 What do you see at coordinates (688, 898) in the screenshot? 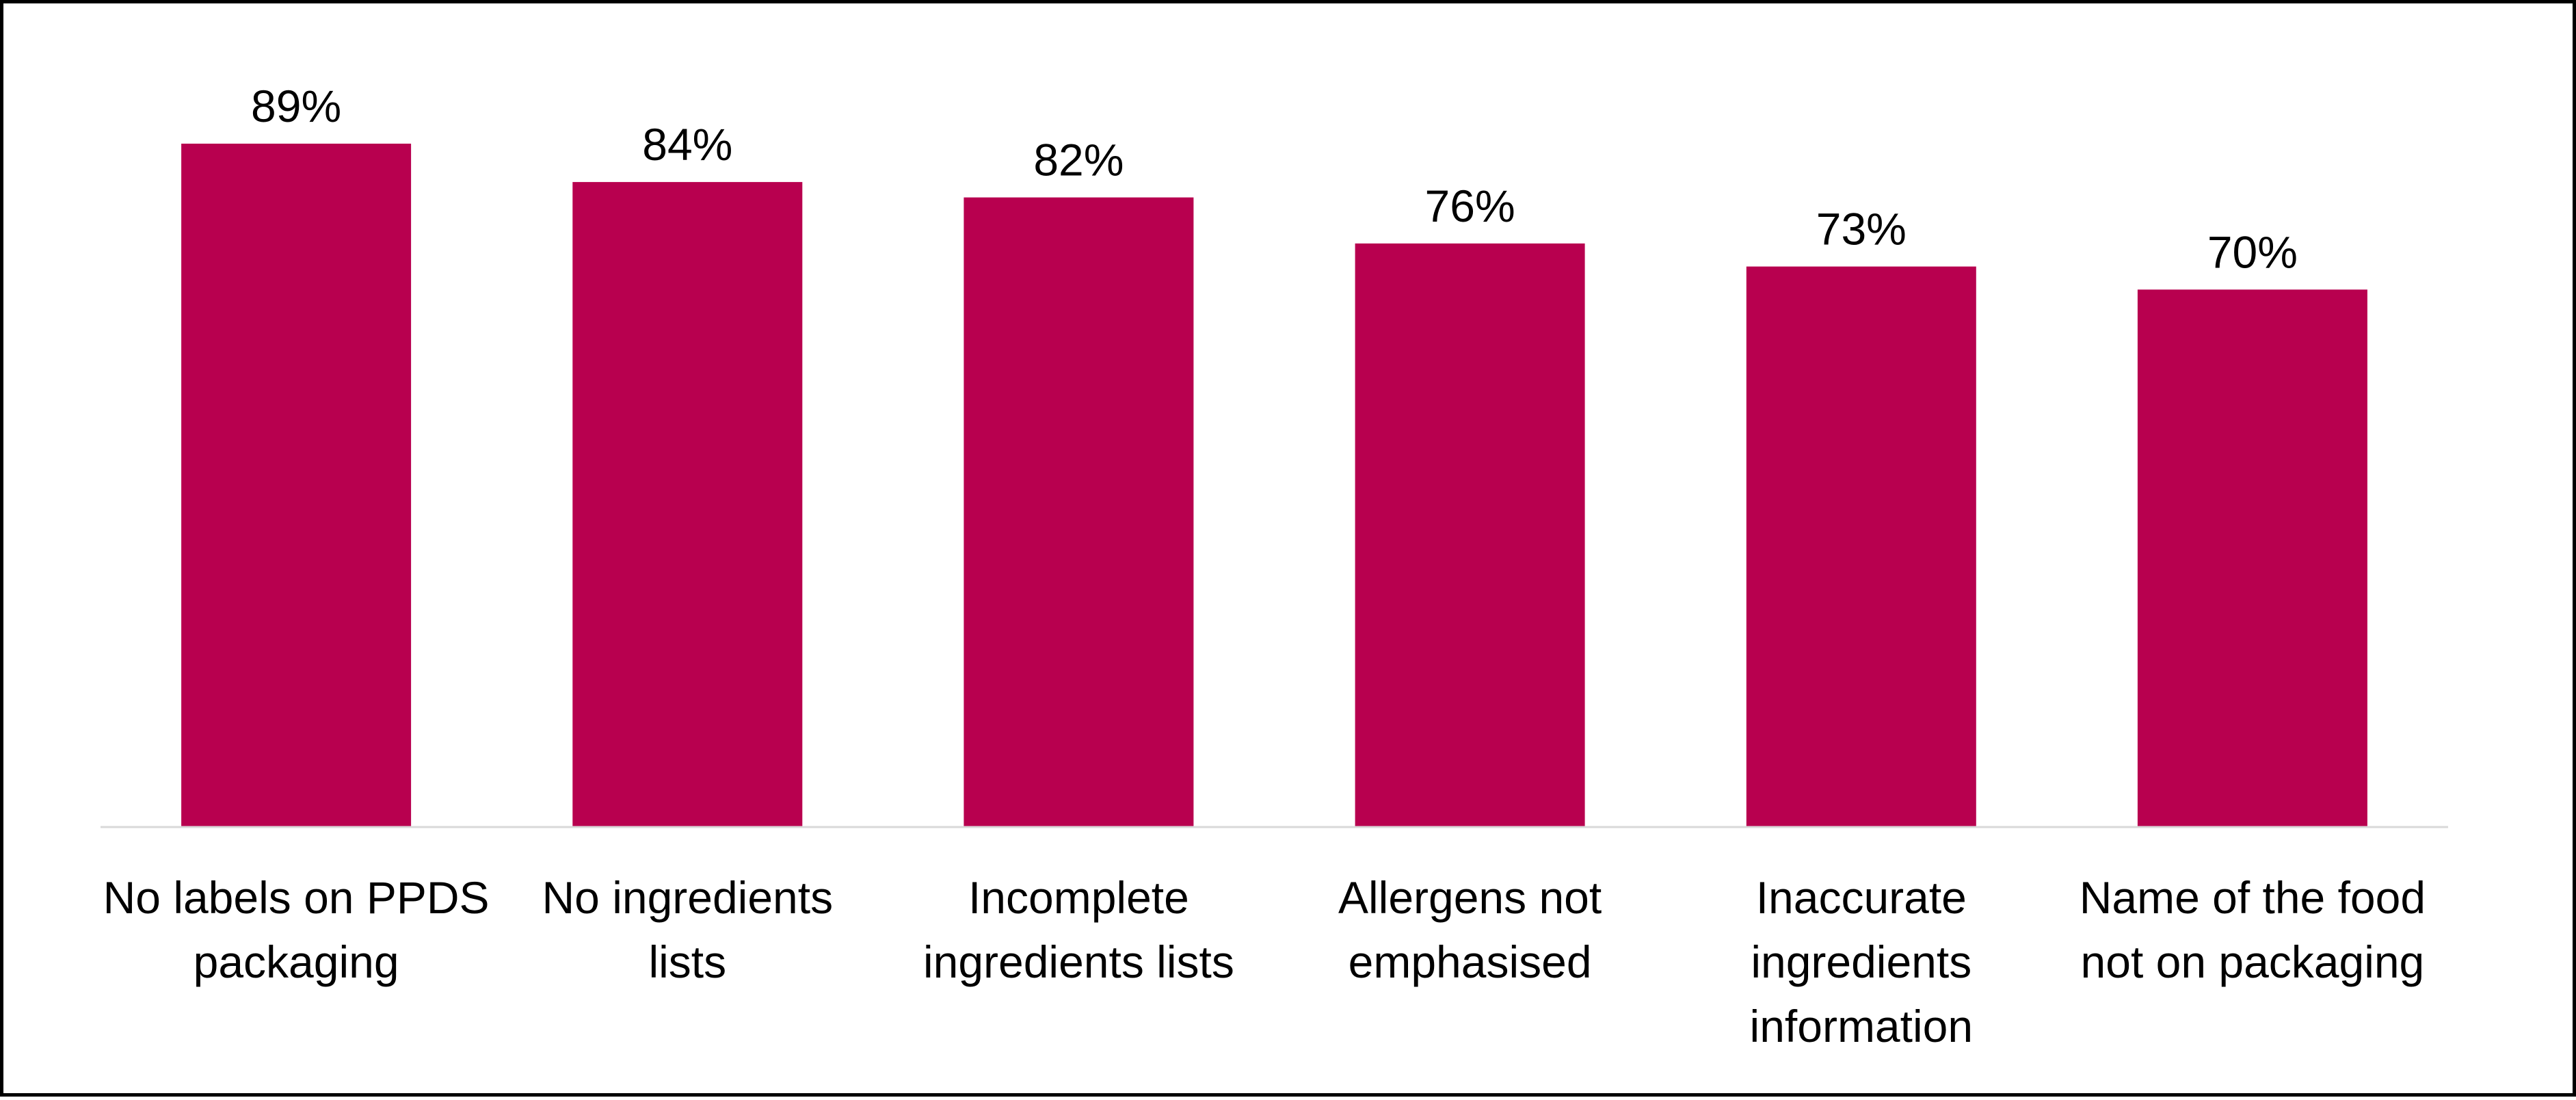
I see `category-label-line: No ingredients` at bounding box center [688, 898].